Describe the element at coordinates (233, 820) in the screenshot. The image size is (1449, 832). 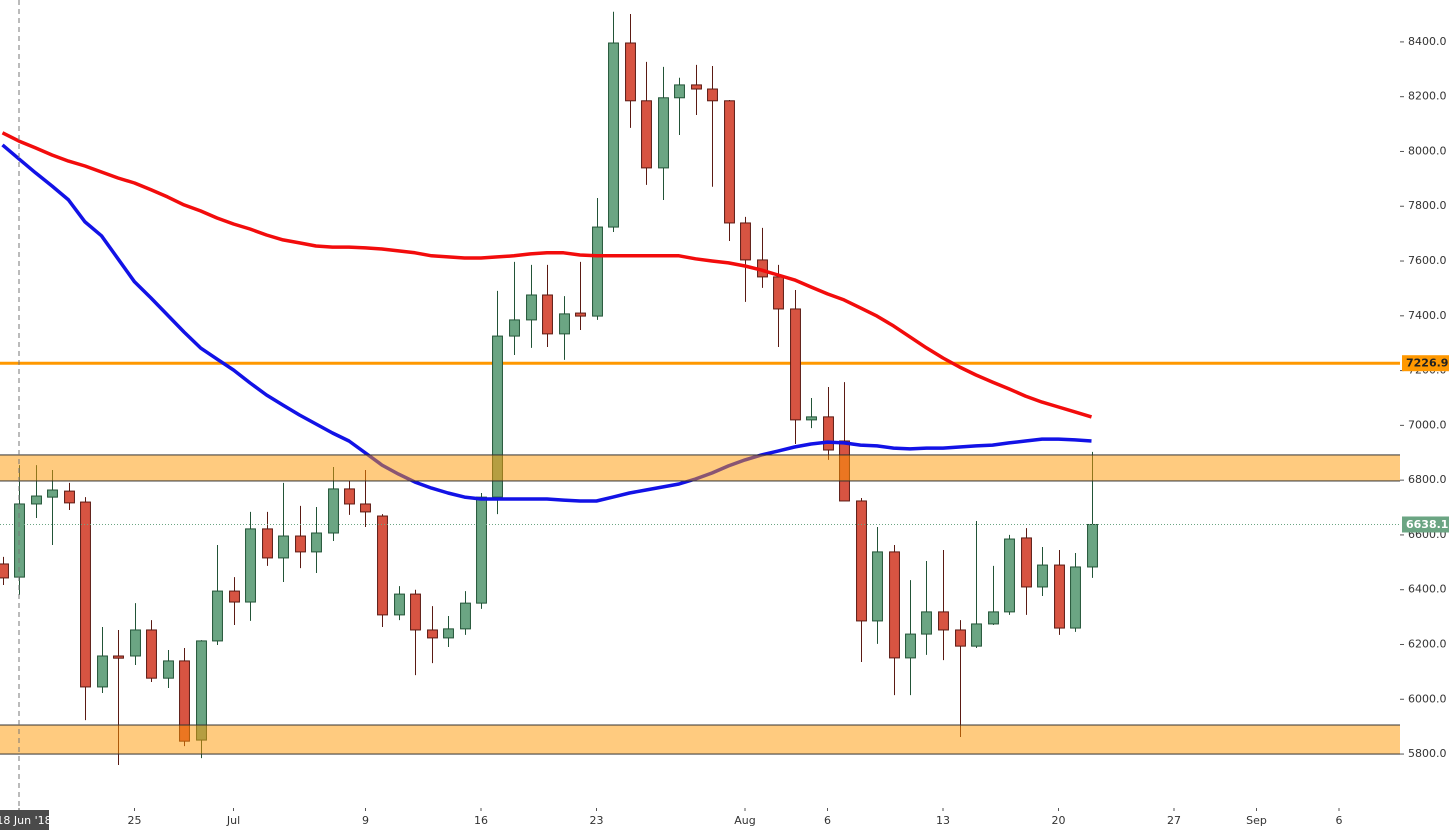
I see `x-tick-label: Jul` at that location.